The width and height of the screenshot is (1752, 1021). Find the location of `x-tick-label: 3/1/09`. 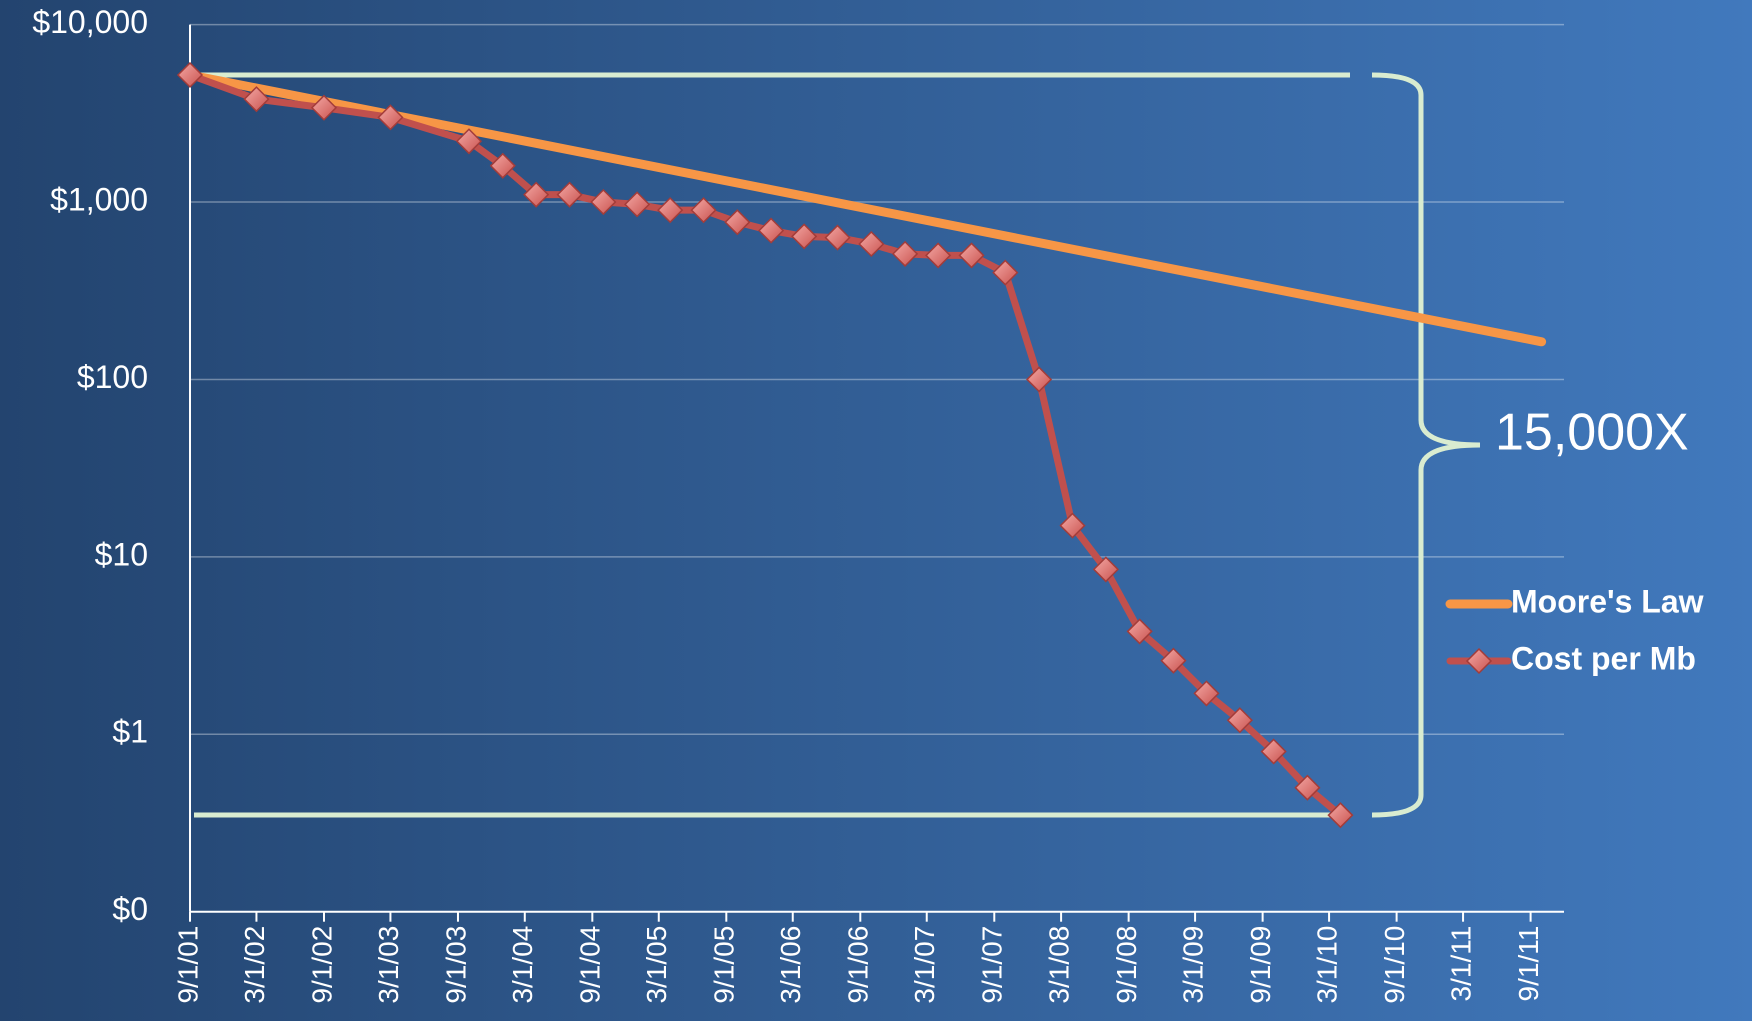

x-tick-label: 3/1/09 is located at coordinates (1192, 965).